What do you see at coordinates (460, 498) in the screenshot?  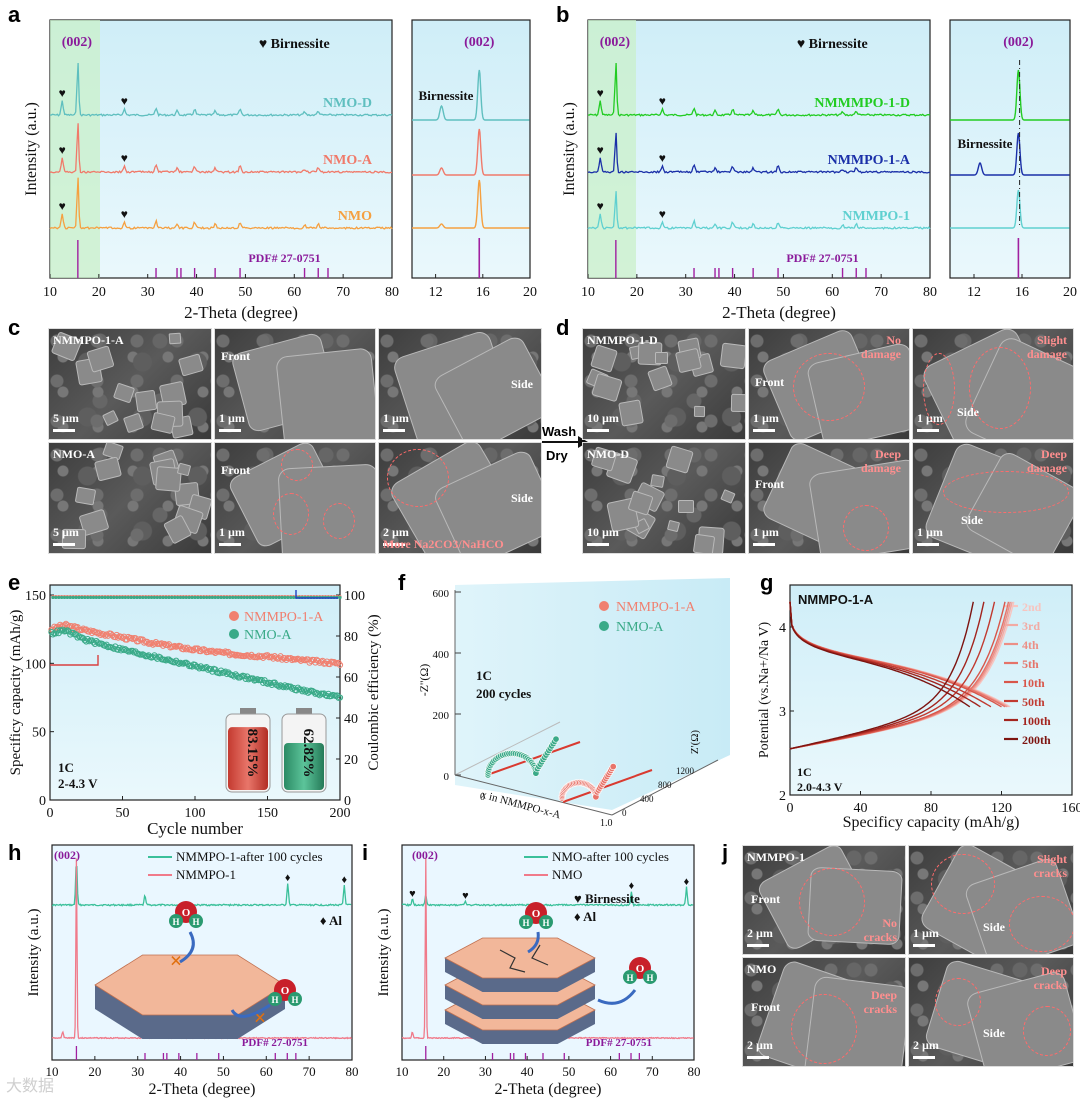 I see `sem-image: Side 2 µm More Na2CO3/NaHCO` at bounding box center [460, 498].